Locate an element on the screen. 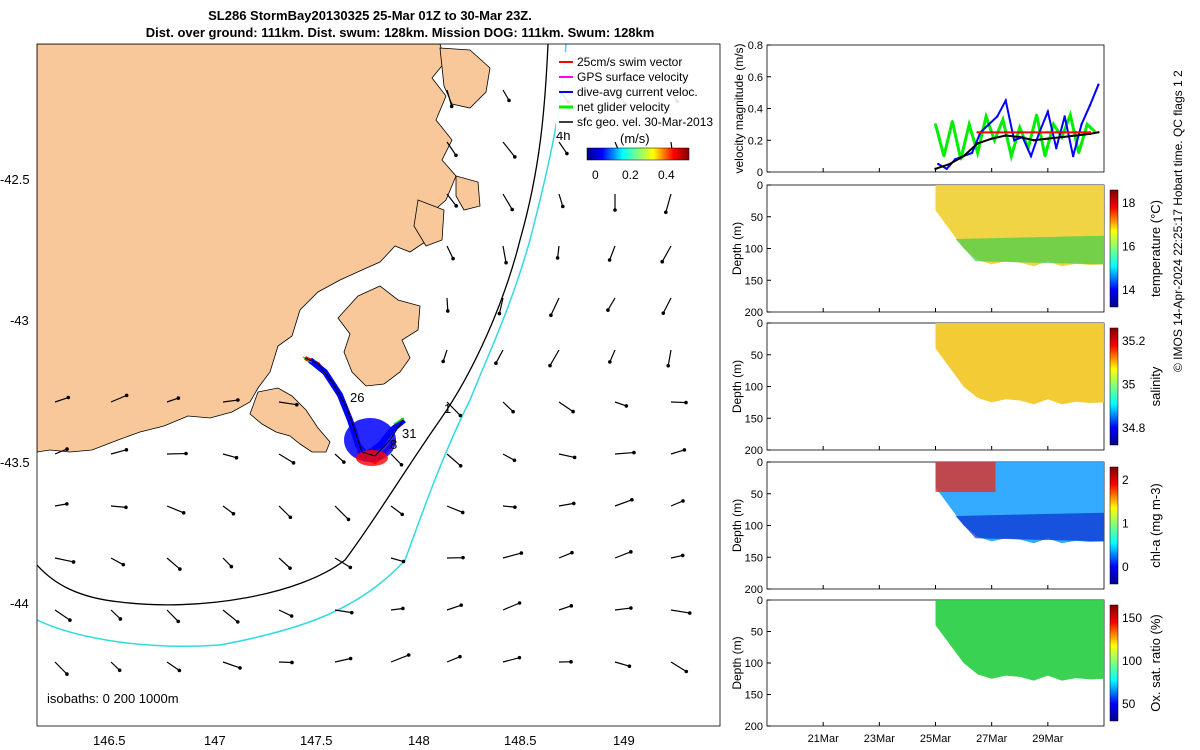  speed-colorbar-unit: (m/s) is located at coordinates (635, 138).